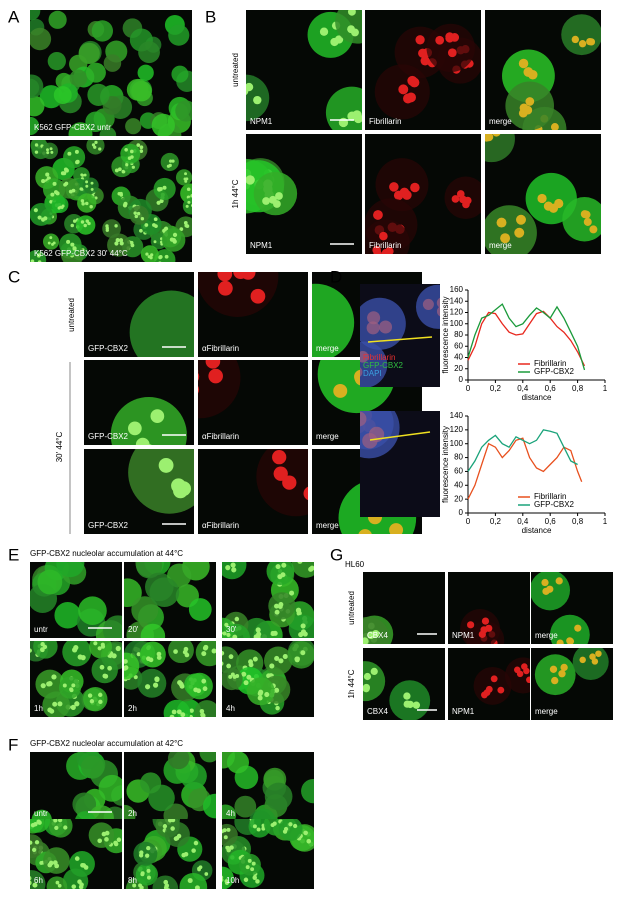  I want to click on timepoint-label: 4h, so click(230, 708).